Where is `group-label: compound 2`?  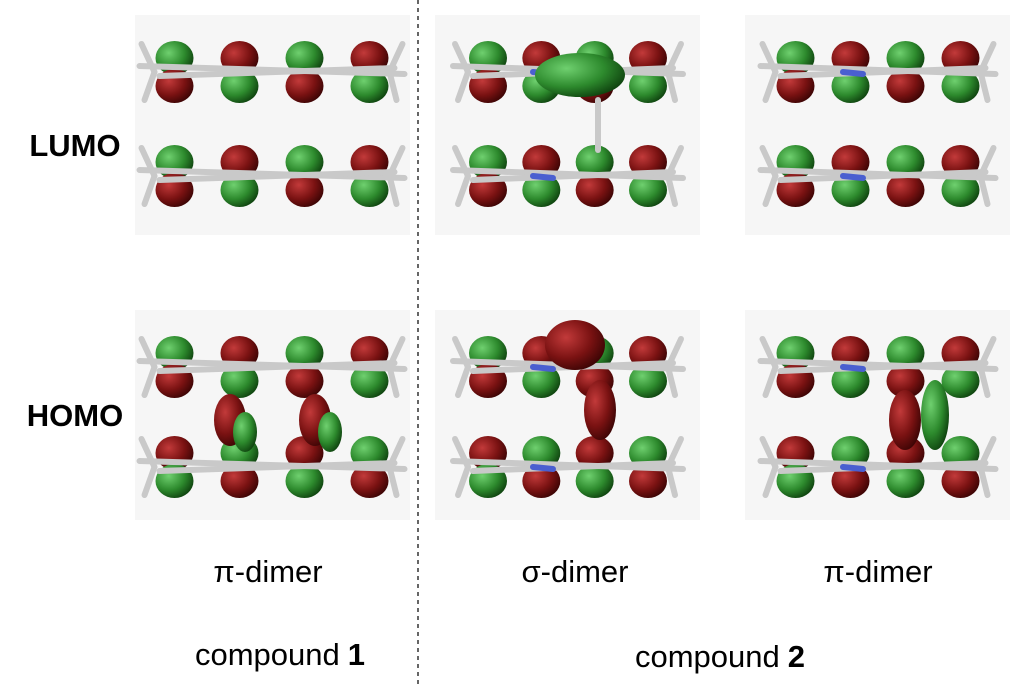 group-label: compound 2 is located at coordinates (720, 656).